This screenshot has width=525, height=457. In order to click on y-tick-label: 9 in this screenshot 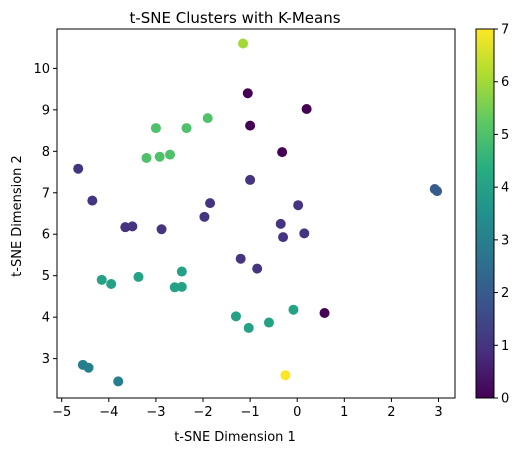, I will do `click(46, 110)`.